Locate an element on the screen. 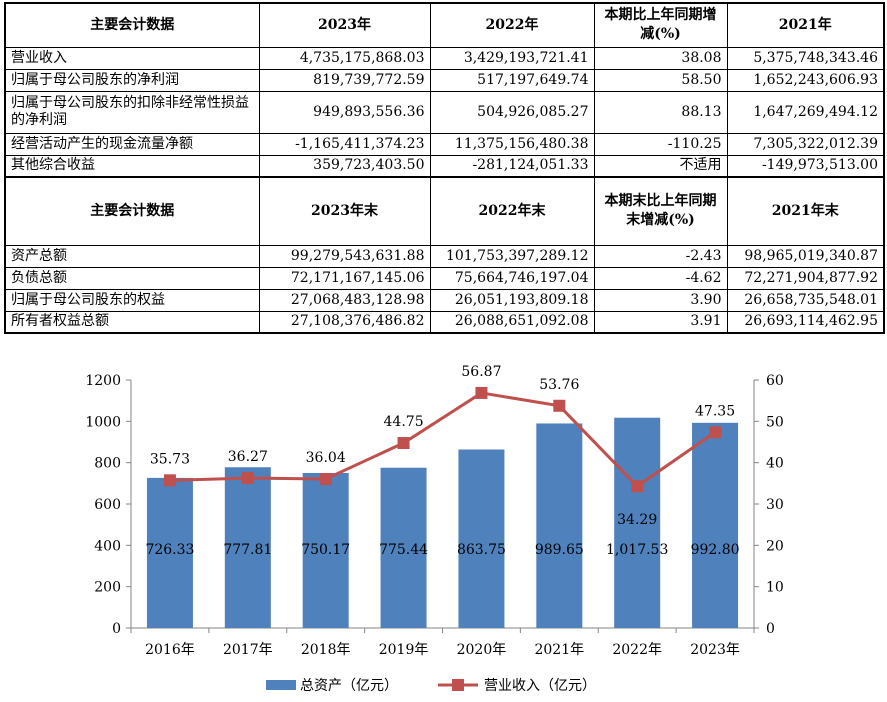  table-cell: 949,893,556.36 is located at coordinates (344, 112).